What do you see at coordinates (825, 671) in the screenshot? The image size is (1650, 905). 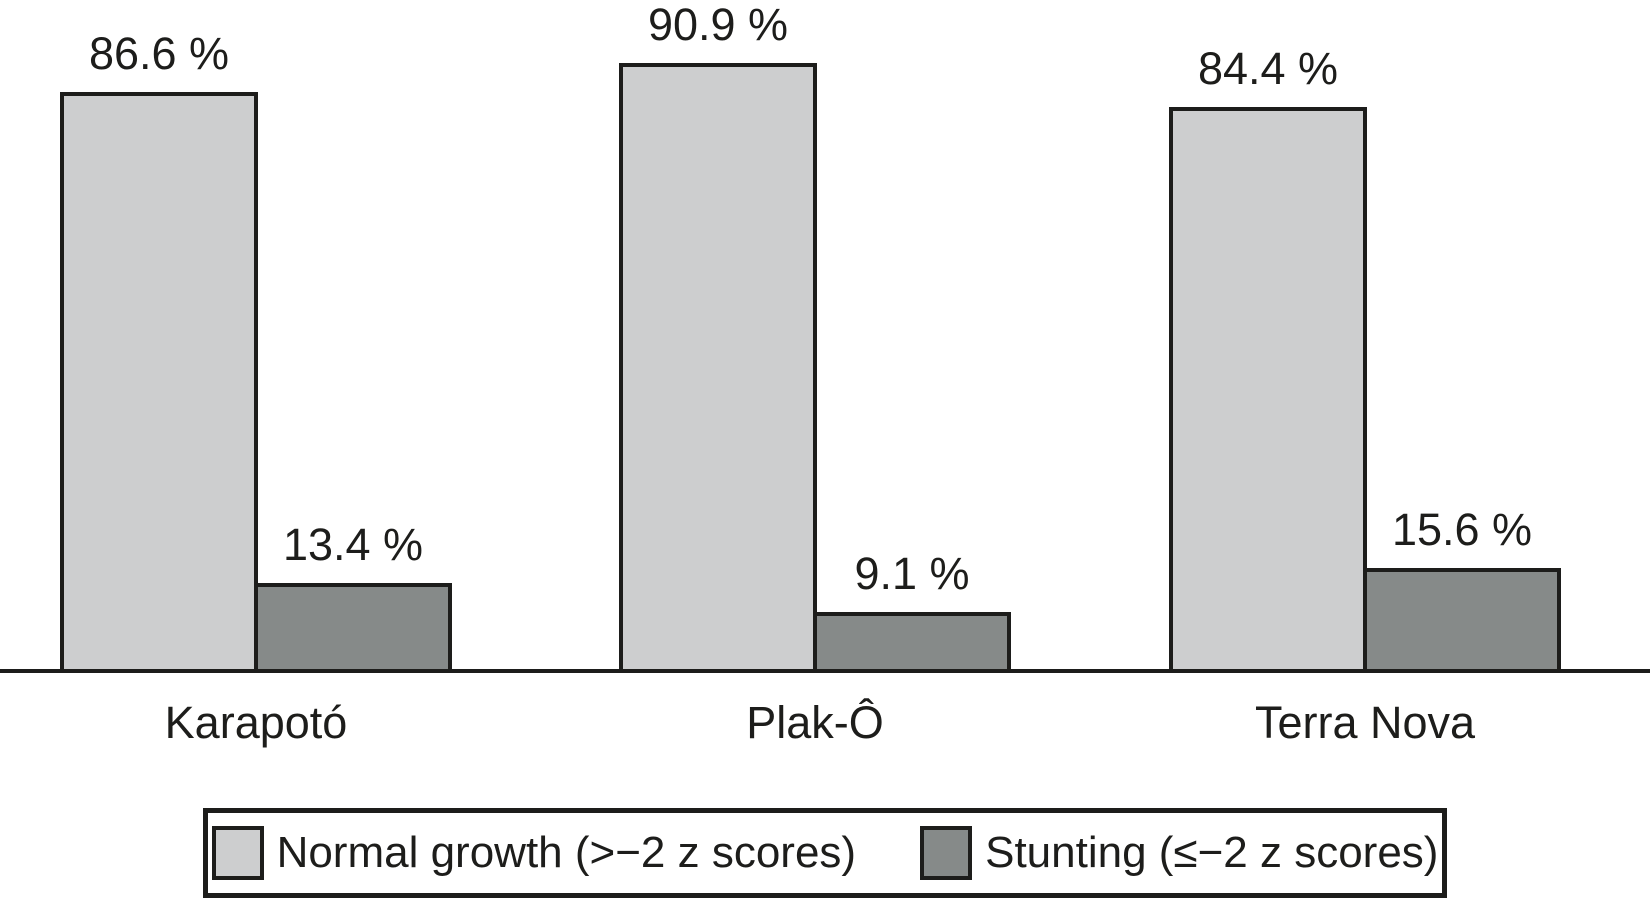 I see `x-axis-line` at bounding box center [825, 671].